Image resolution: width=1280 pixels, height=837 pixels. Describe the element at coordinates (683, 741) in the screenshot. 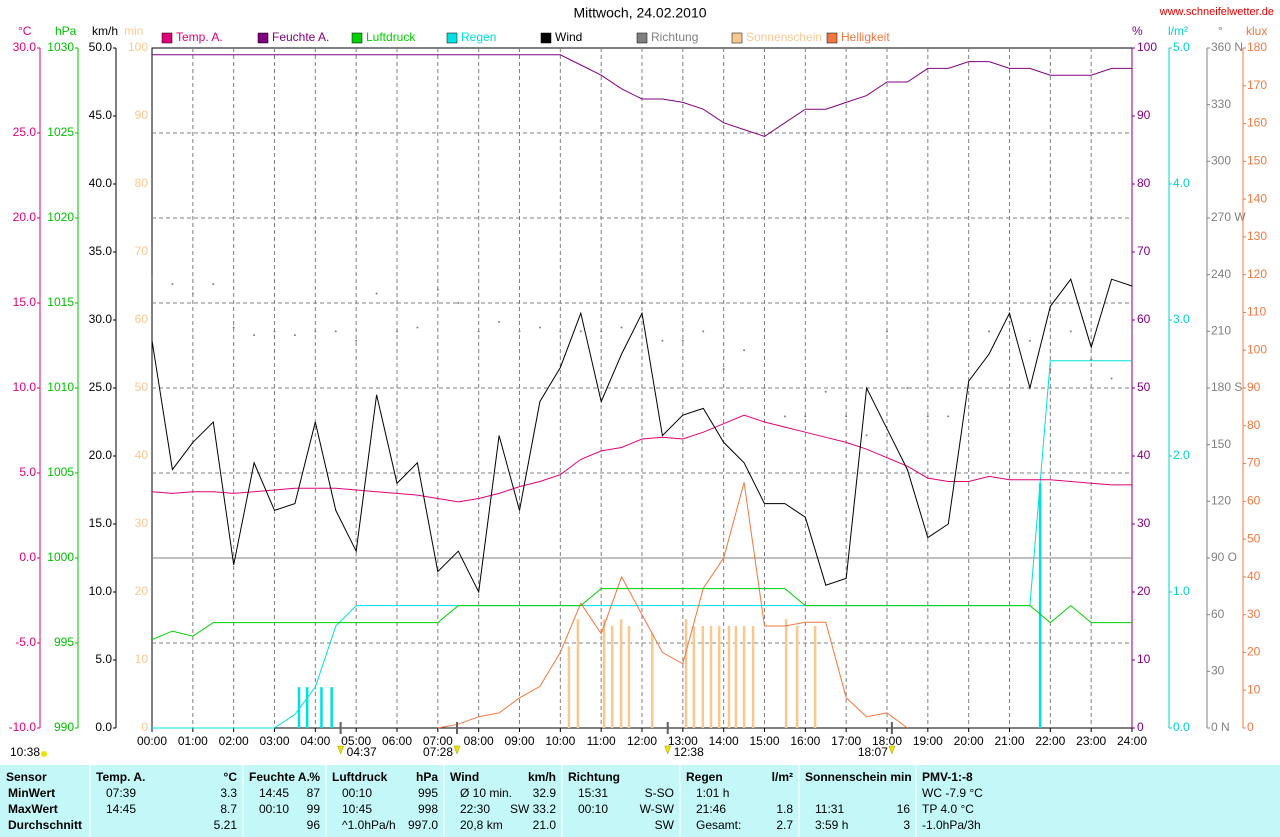

I see `x-tick-label: 13:00` at that location.